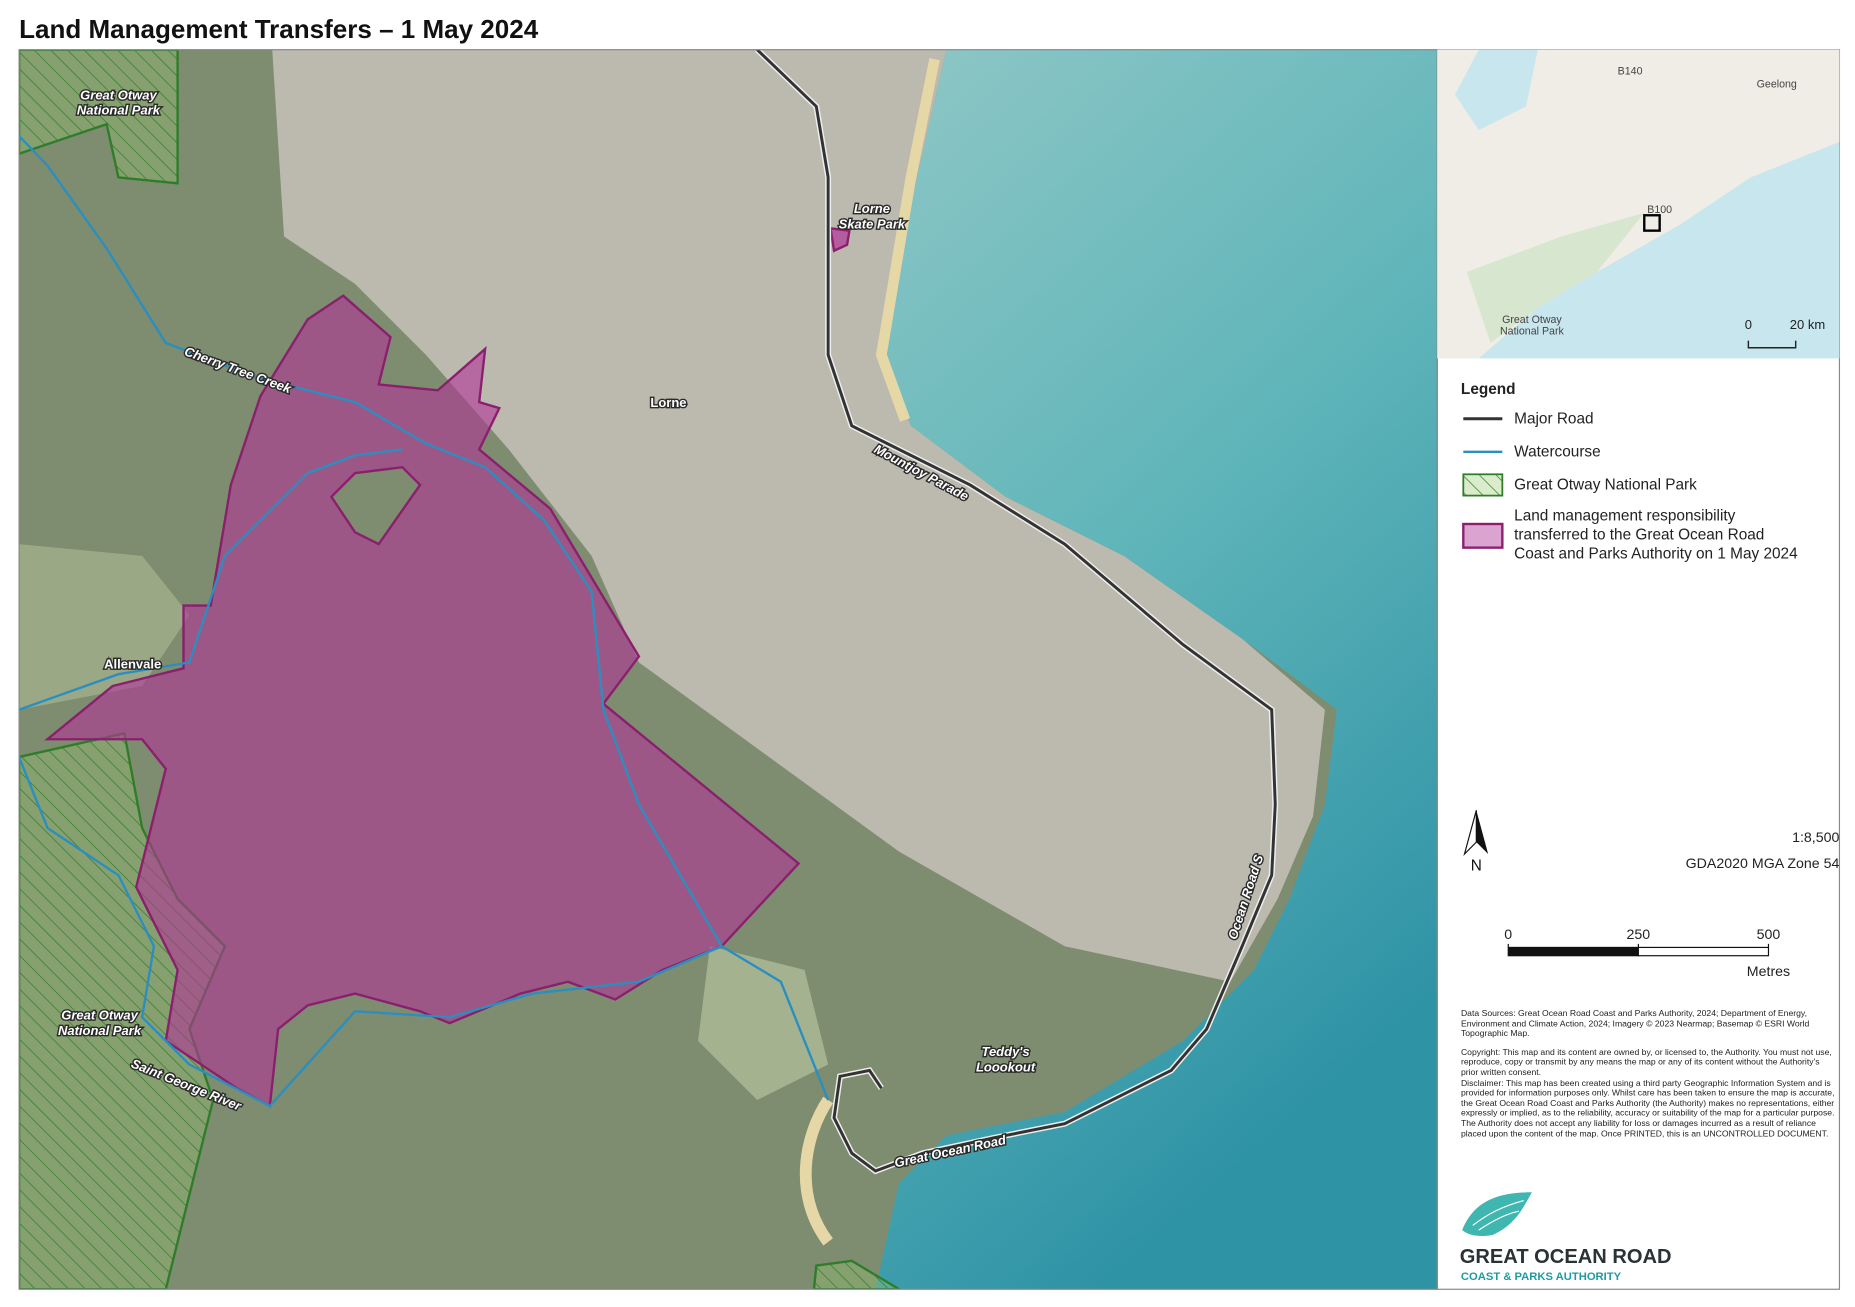 The height and width of the screenshot is (1307, 1855). Describe the element at coordinates (132, 663) in the screenshot. I see `map-label: Allenvale` at that location.